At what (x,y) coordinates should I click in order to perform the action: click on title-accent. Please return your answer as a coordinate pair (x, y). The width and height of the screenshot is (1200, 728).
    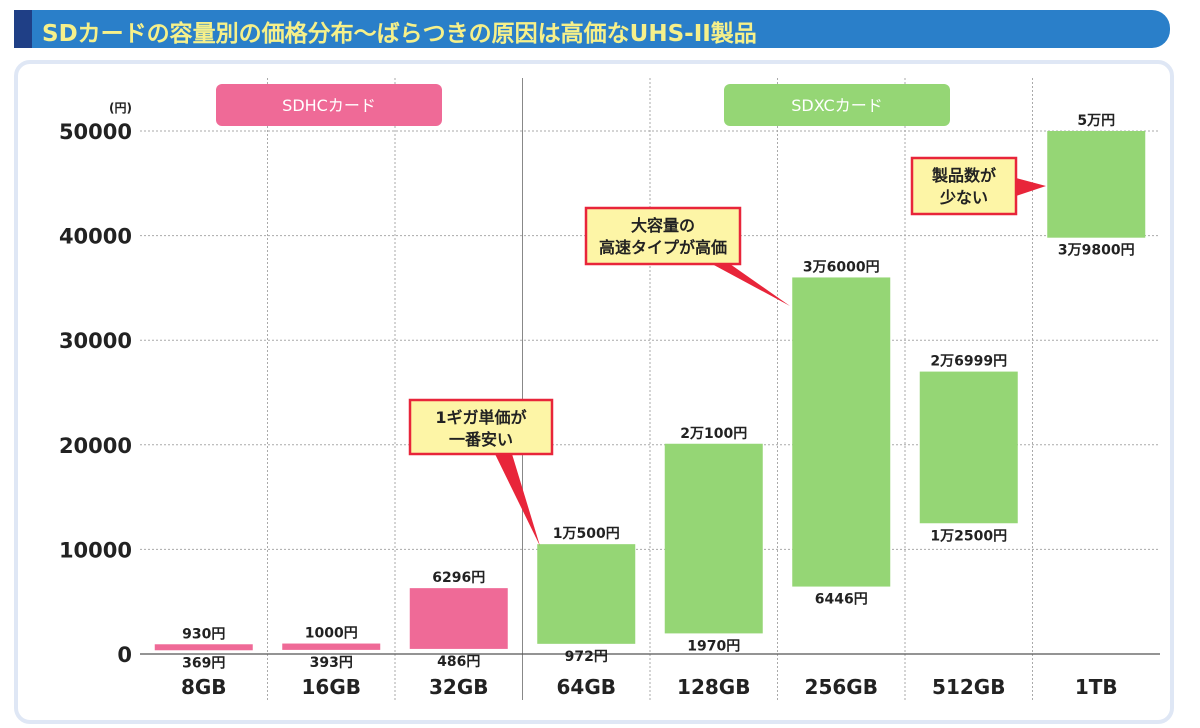
    Looking at the image, I should click on (23, 29).